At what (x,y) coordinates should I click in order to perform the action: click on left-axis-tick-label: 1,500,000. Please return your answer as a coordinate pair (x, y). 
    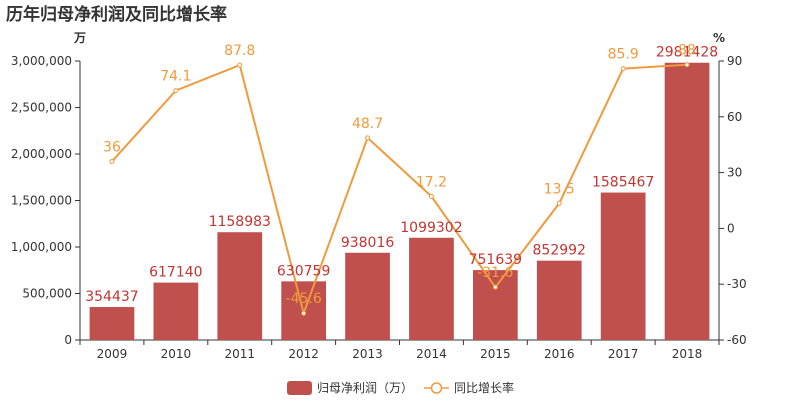
    Looking at the image, I should click on (41, 201).